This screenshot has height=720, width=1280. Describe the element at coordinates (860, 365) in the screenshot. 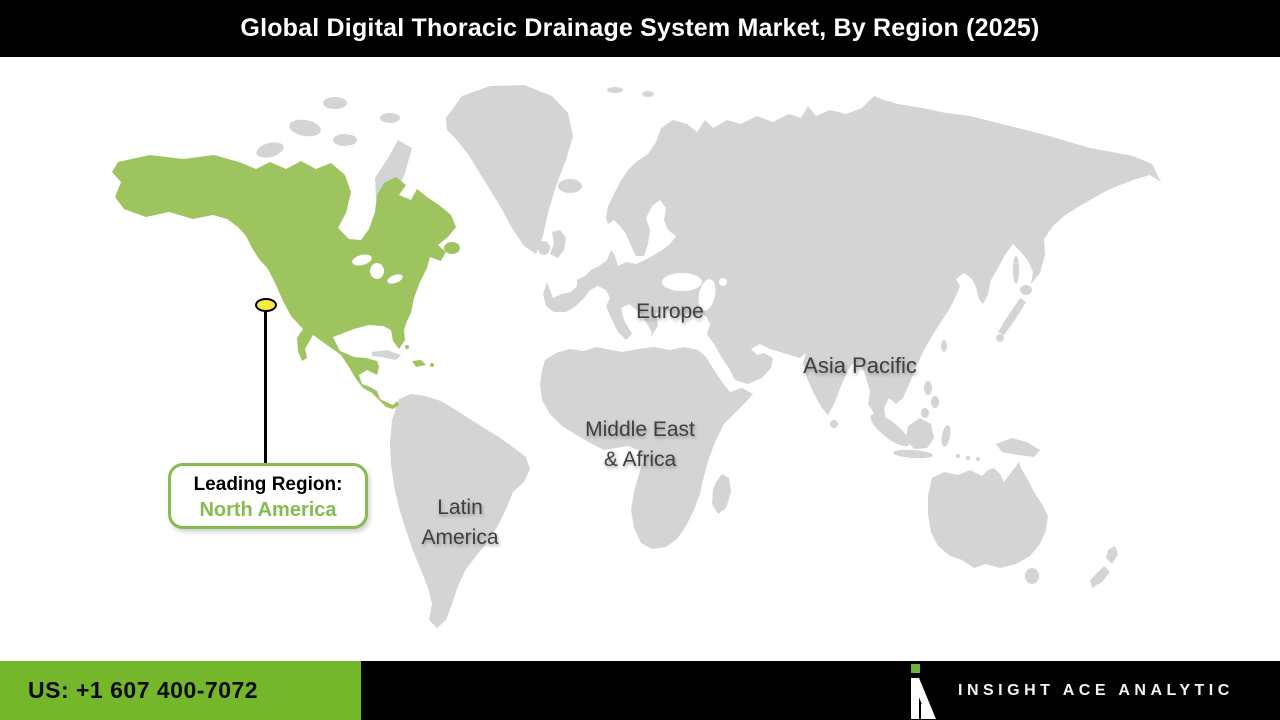

I see `region-label-asia-pacific: Asia Pacific` at that location.